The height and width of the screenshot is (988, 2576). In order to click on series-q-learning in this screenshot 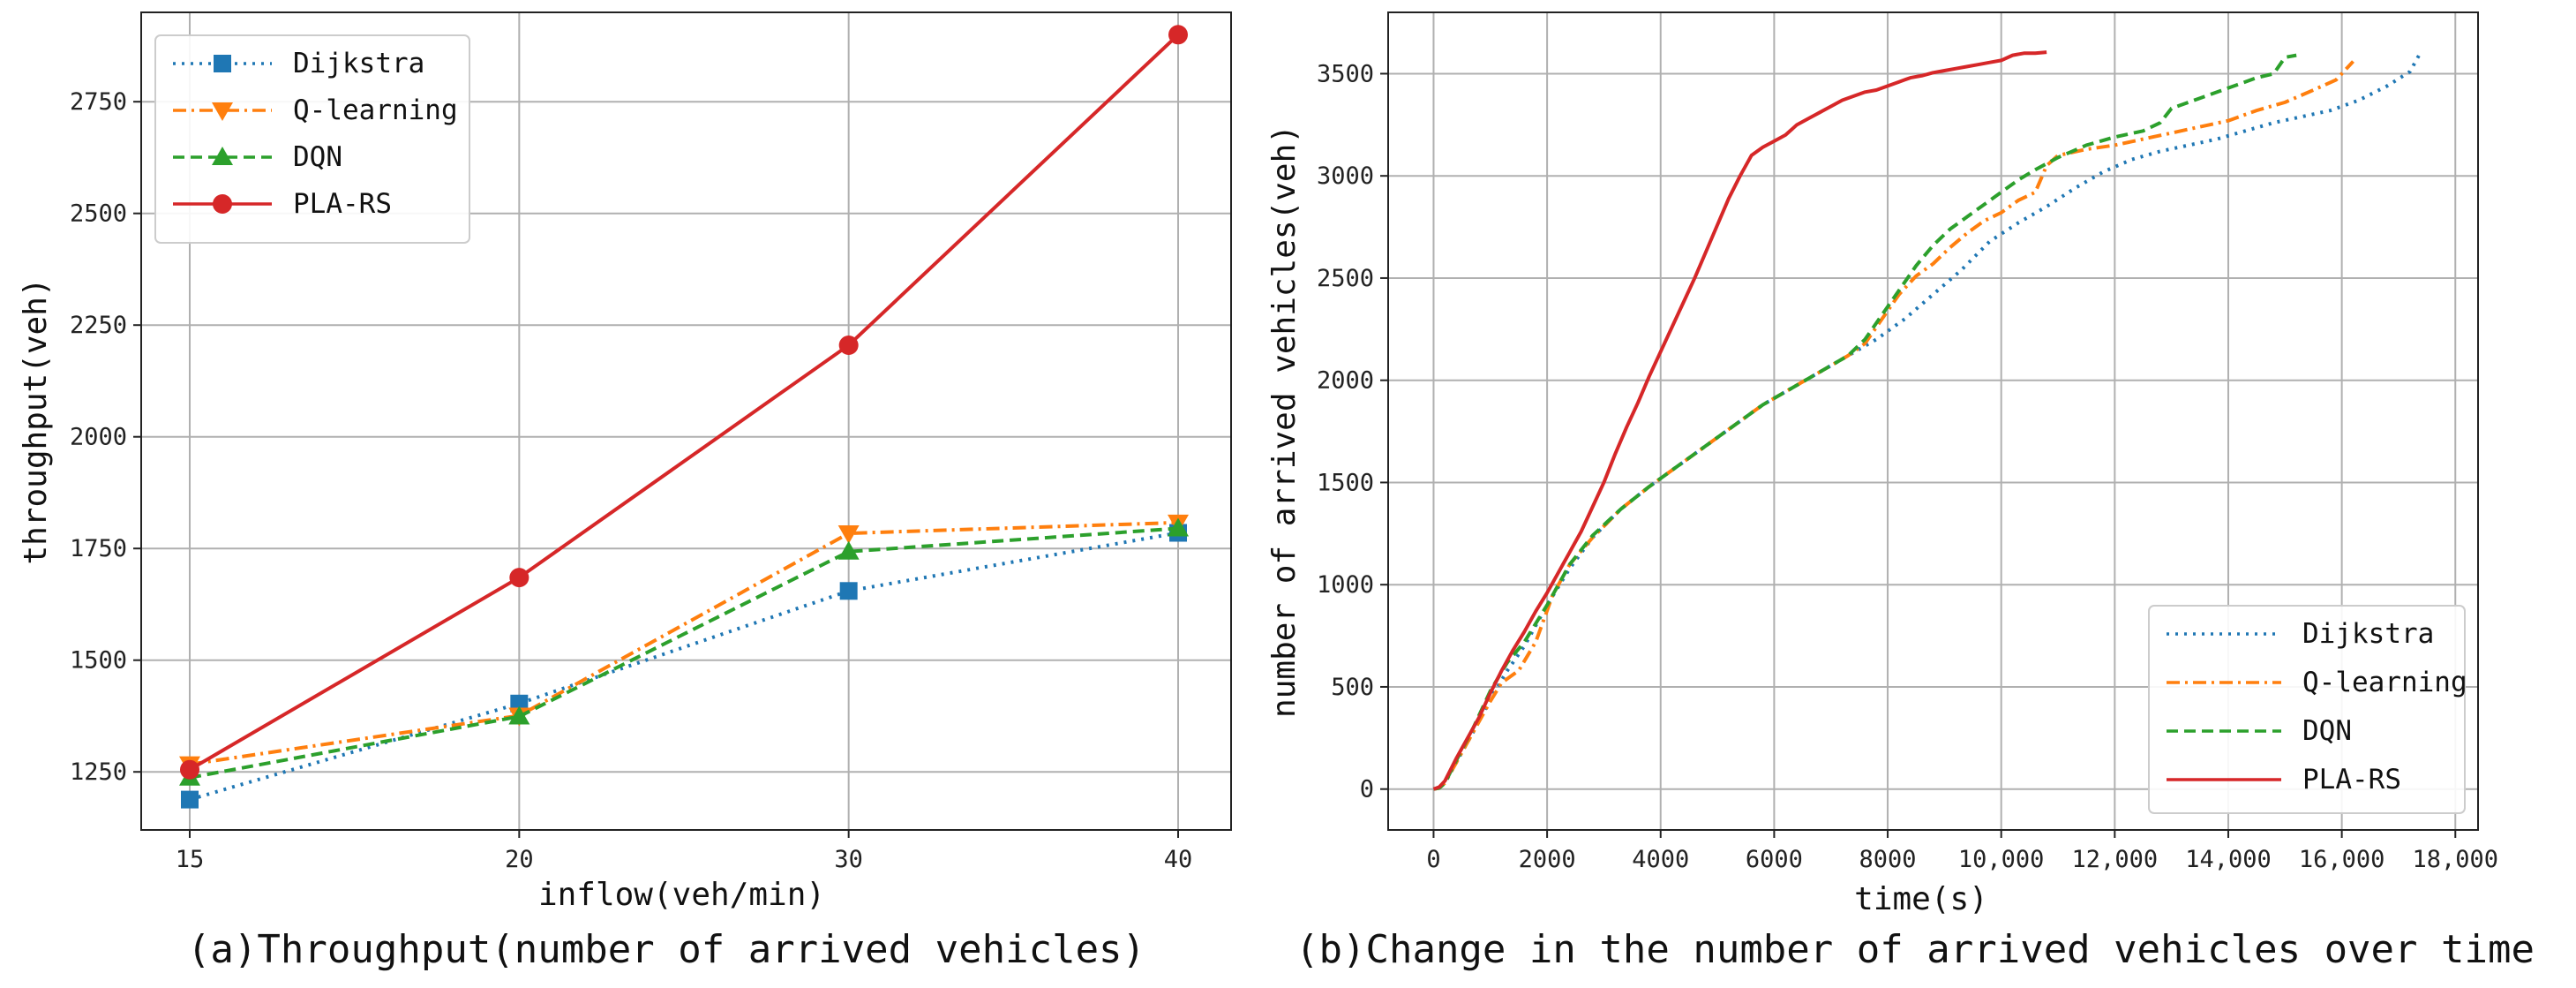, I will do `click(684, 644)`.